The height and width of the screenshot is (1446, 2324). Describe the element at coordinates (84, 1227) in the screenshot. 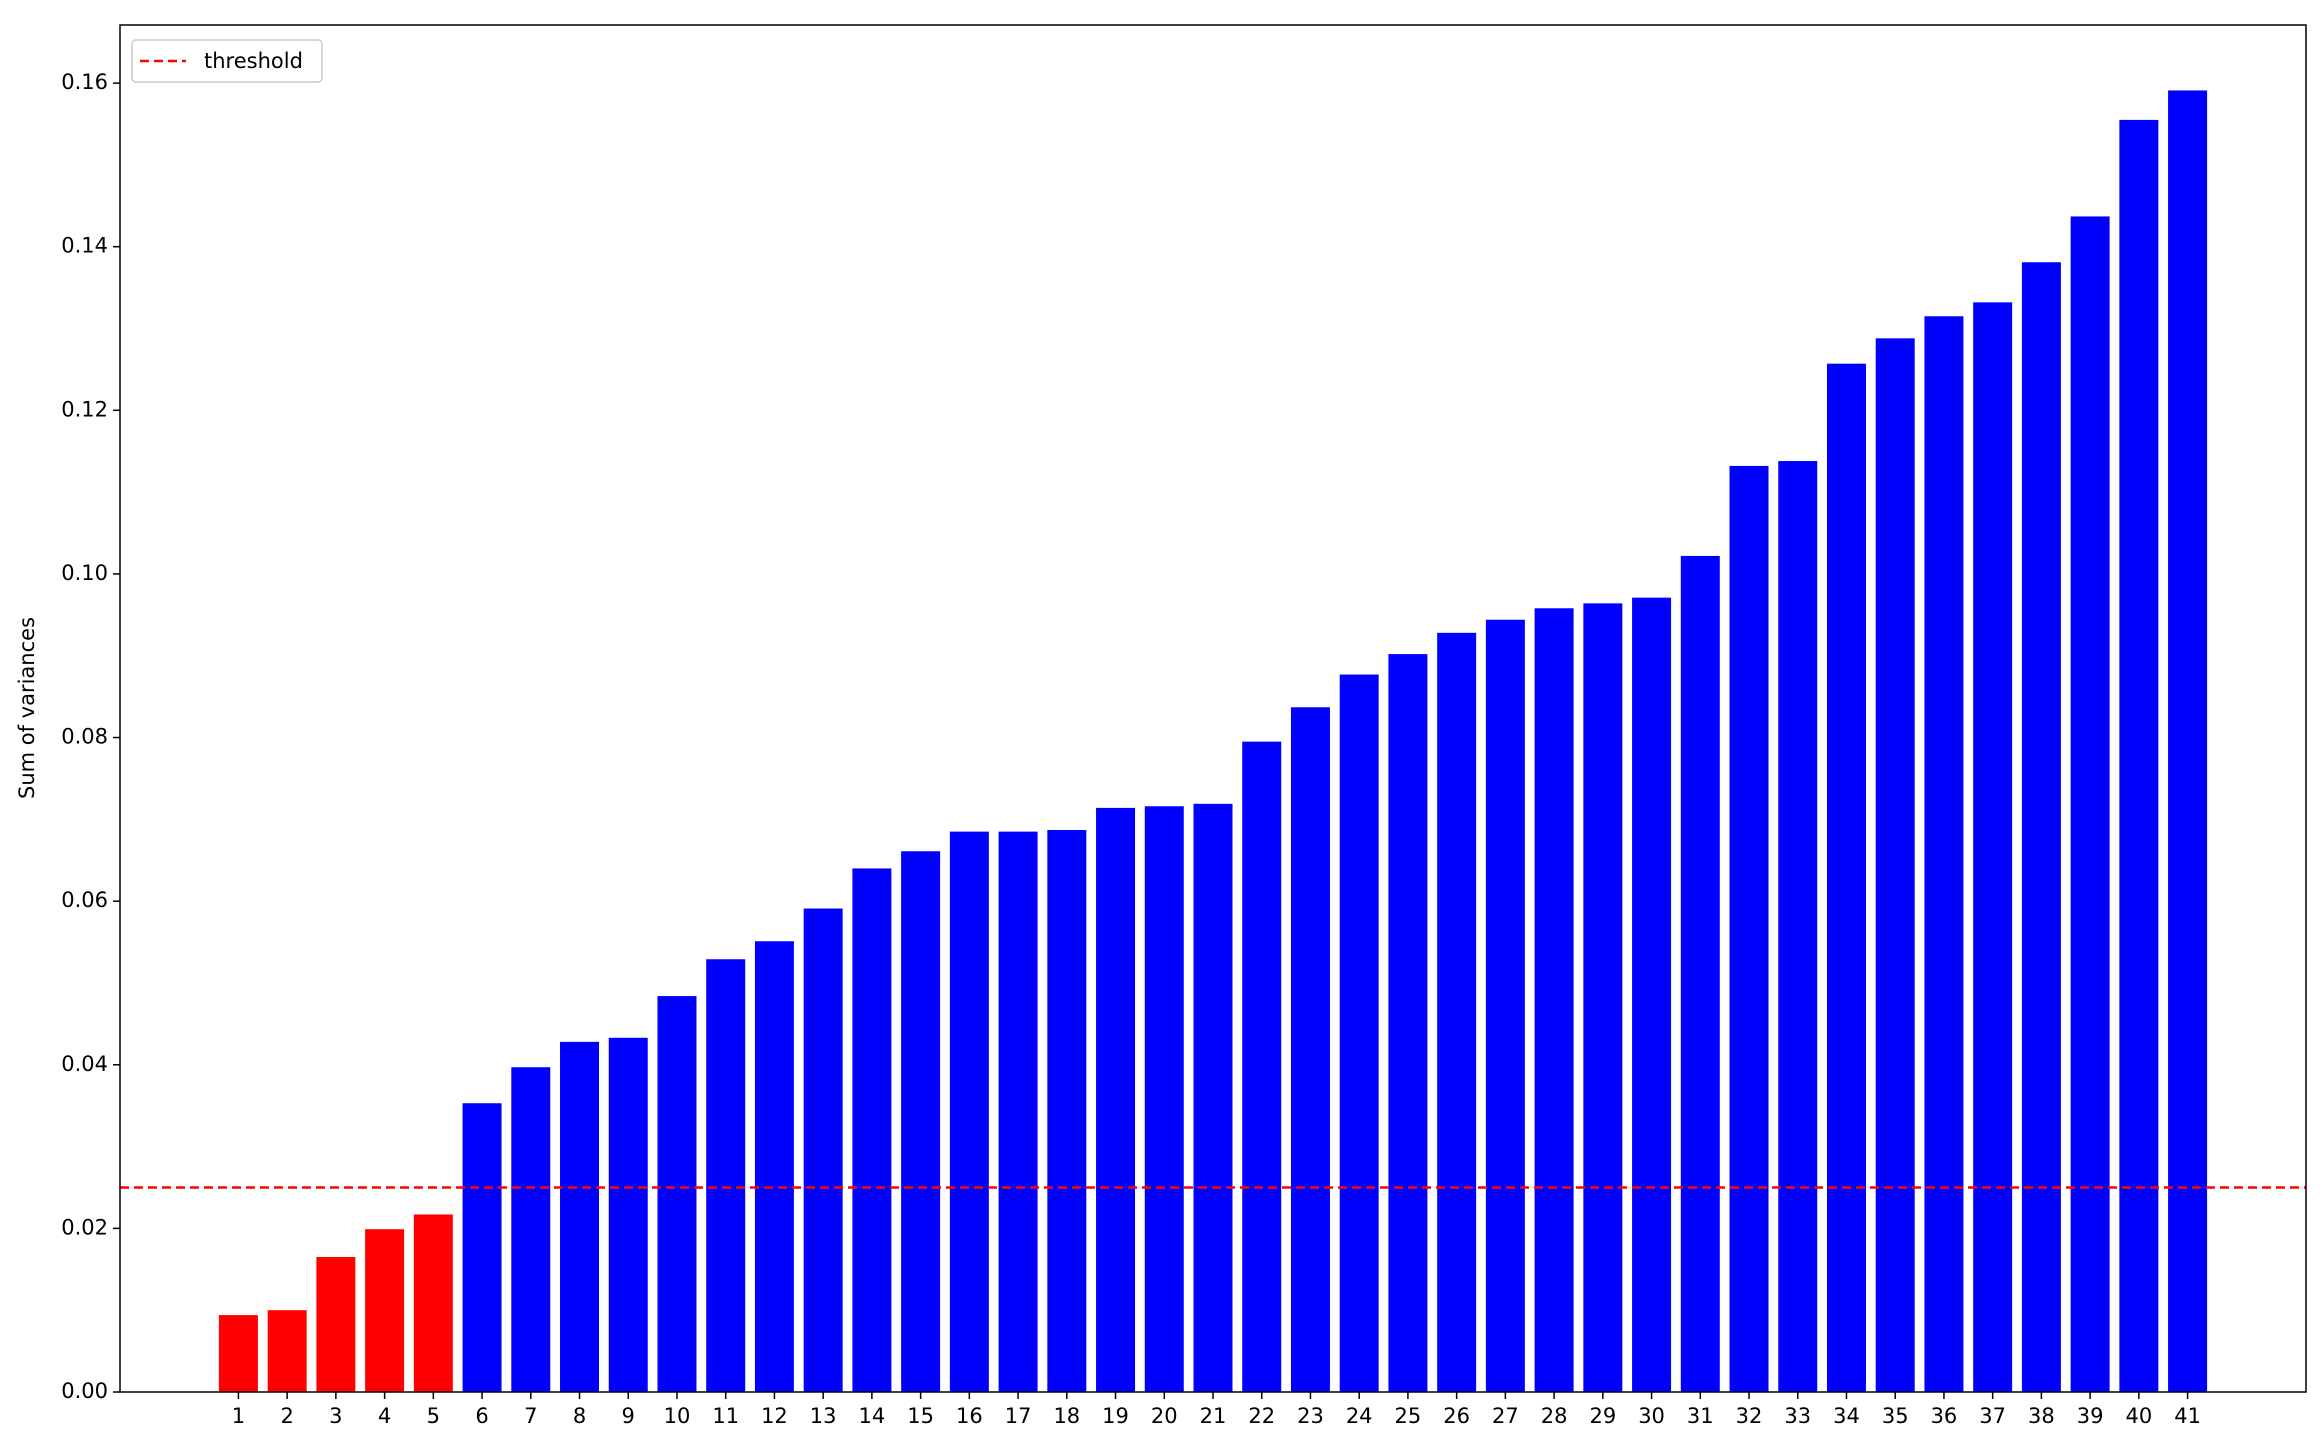

I see `y-tick-label: 0.02` at that location.